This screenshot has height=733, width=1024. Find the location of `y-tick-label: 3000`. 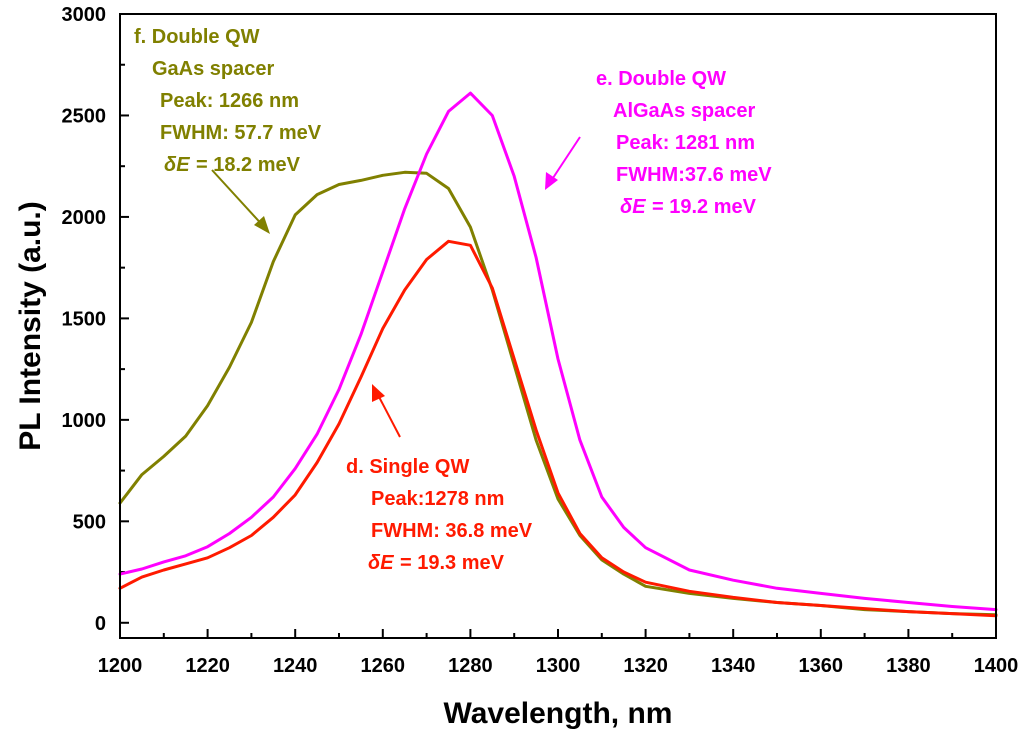

y-tick-label: 3000 is located at coordinates (84, 15).